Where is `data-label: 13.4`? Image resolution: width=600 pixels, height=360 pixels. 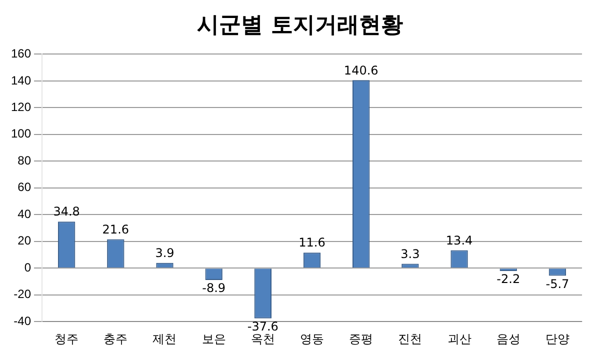
data-label: 13.4 is located at coordinates (459, 240).